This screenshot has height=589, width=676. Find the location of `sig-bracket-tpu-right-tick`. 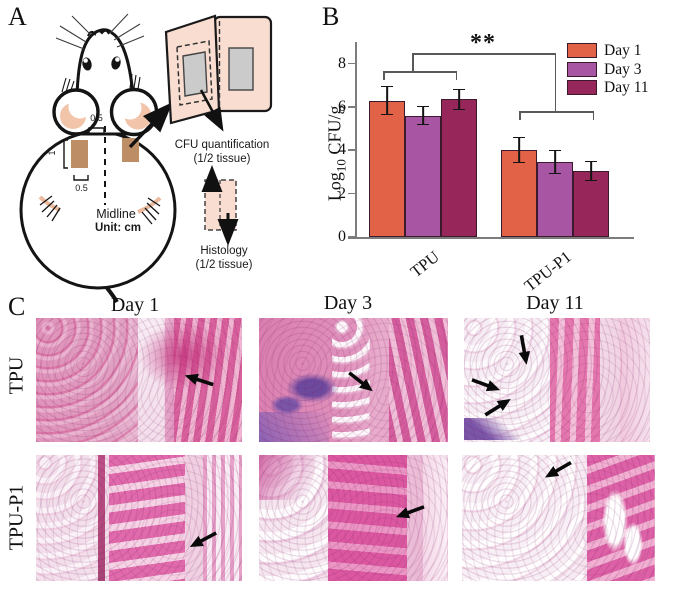

sig-bracket-tpu-right-tick is located at coordinates (456, 75).